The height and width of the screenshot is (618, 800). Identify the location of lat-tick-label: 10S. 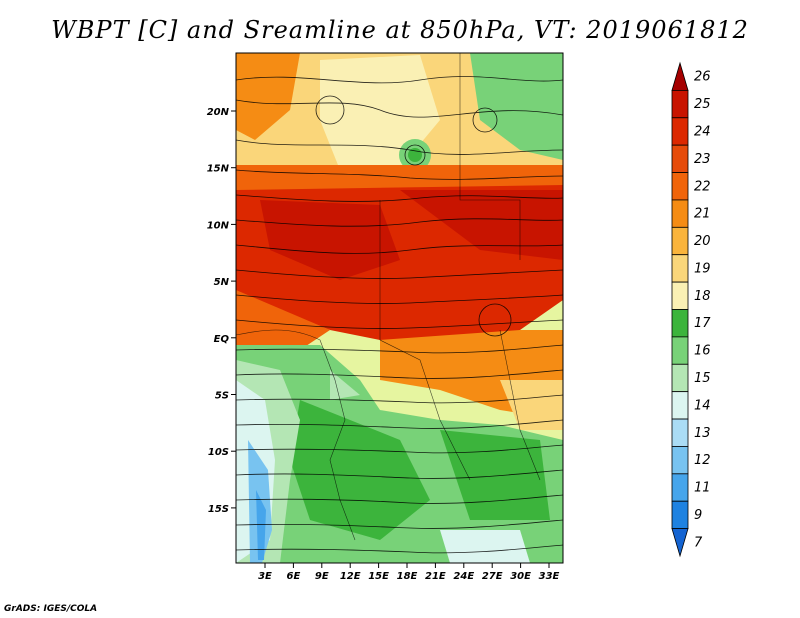
(218, 452).